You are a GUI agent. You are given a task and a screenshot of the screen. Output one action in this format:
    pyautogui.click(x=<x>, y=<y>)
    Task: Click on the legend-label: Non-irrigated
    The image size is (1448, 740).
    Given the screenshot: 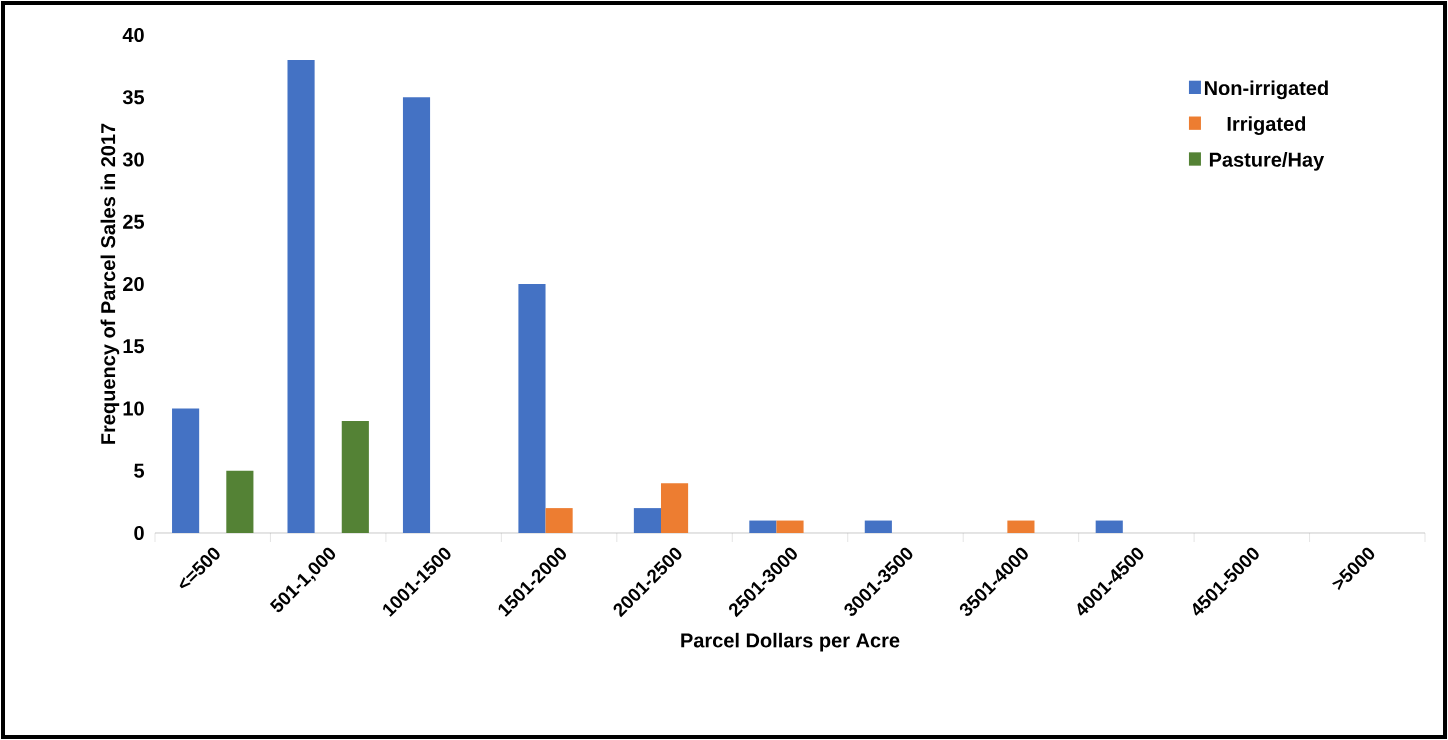 What is the action you would take?
    pyautogui.click(x=1266, y=90)
    